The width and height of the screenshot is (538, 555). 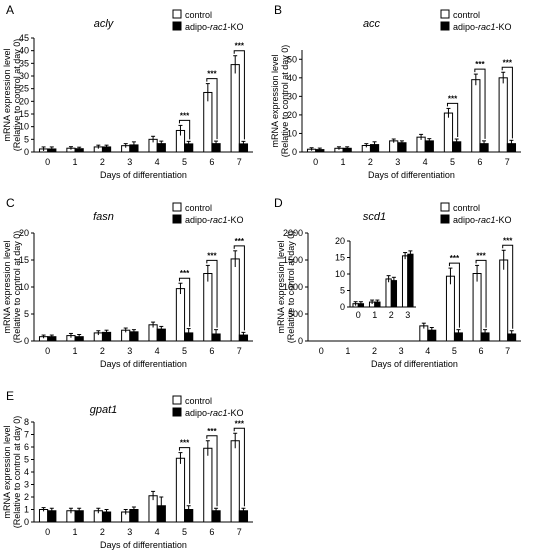 What do you see at coordinates (358, 315) in the screenshot?
I see `inset-x-tick-label: 0` at bounding box center [358, 315].